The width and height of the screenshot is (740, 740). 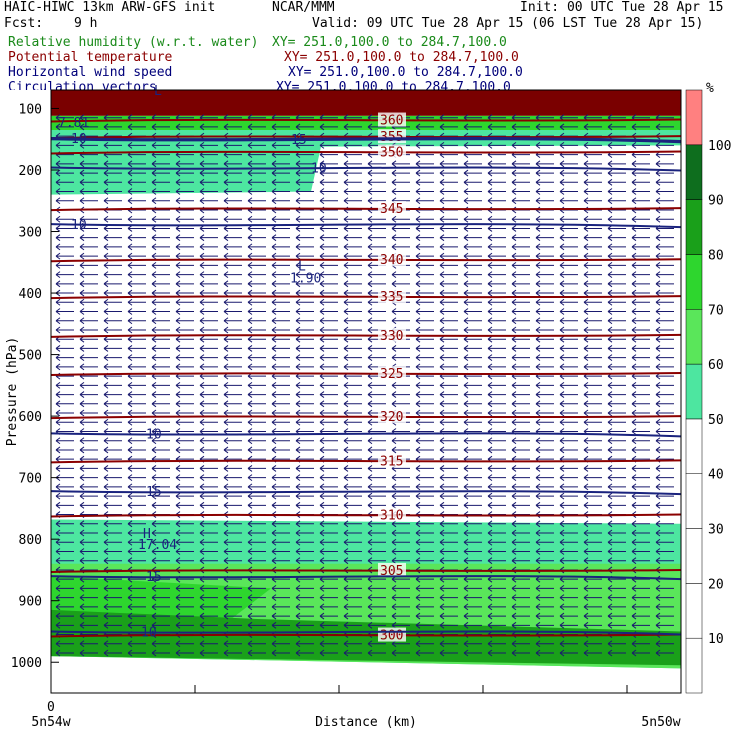 I want to click on y-tick-label: 200, so click(x=30, y=171).